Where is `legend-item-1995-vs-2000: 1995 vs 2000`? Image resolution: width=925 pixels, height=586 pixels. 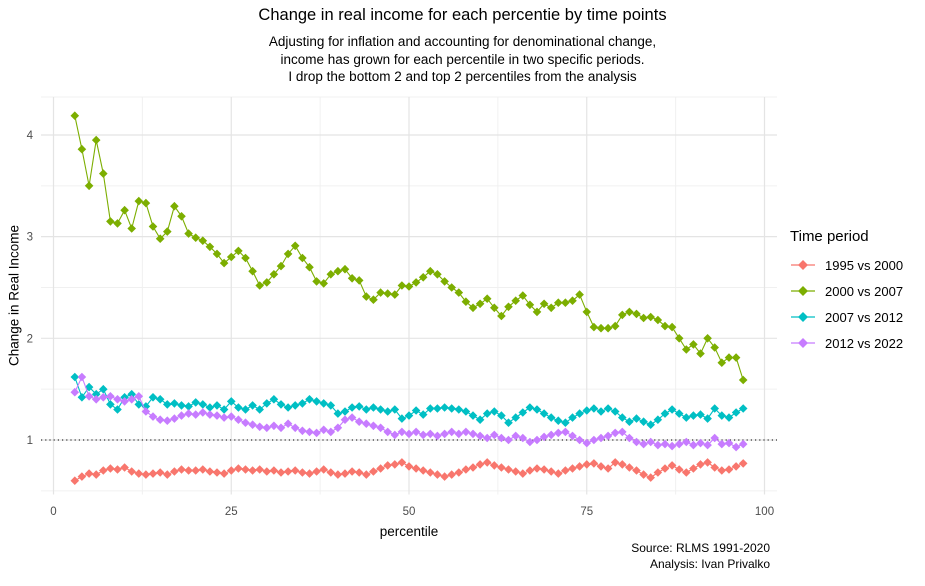 legend-item-1995-vs-2000: 1995 vs 2000 is located at coordinates (857, 265).